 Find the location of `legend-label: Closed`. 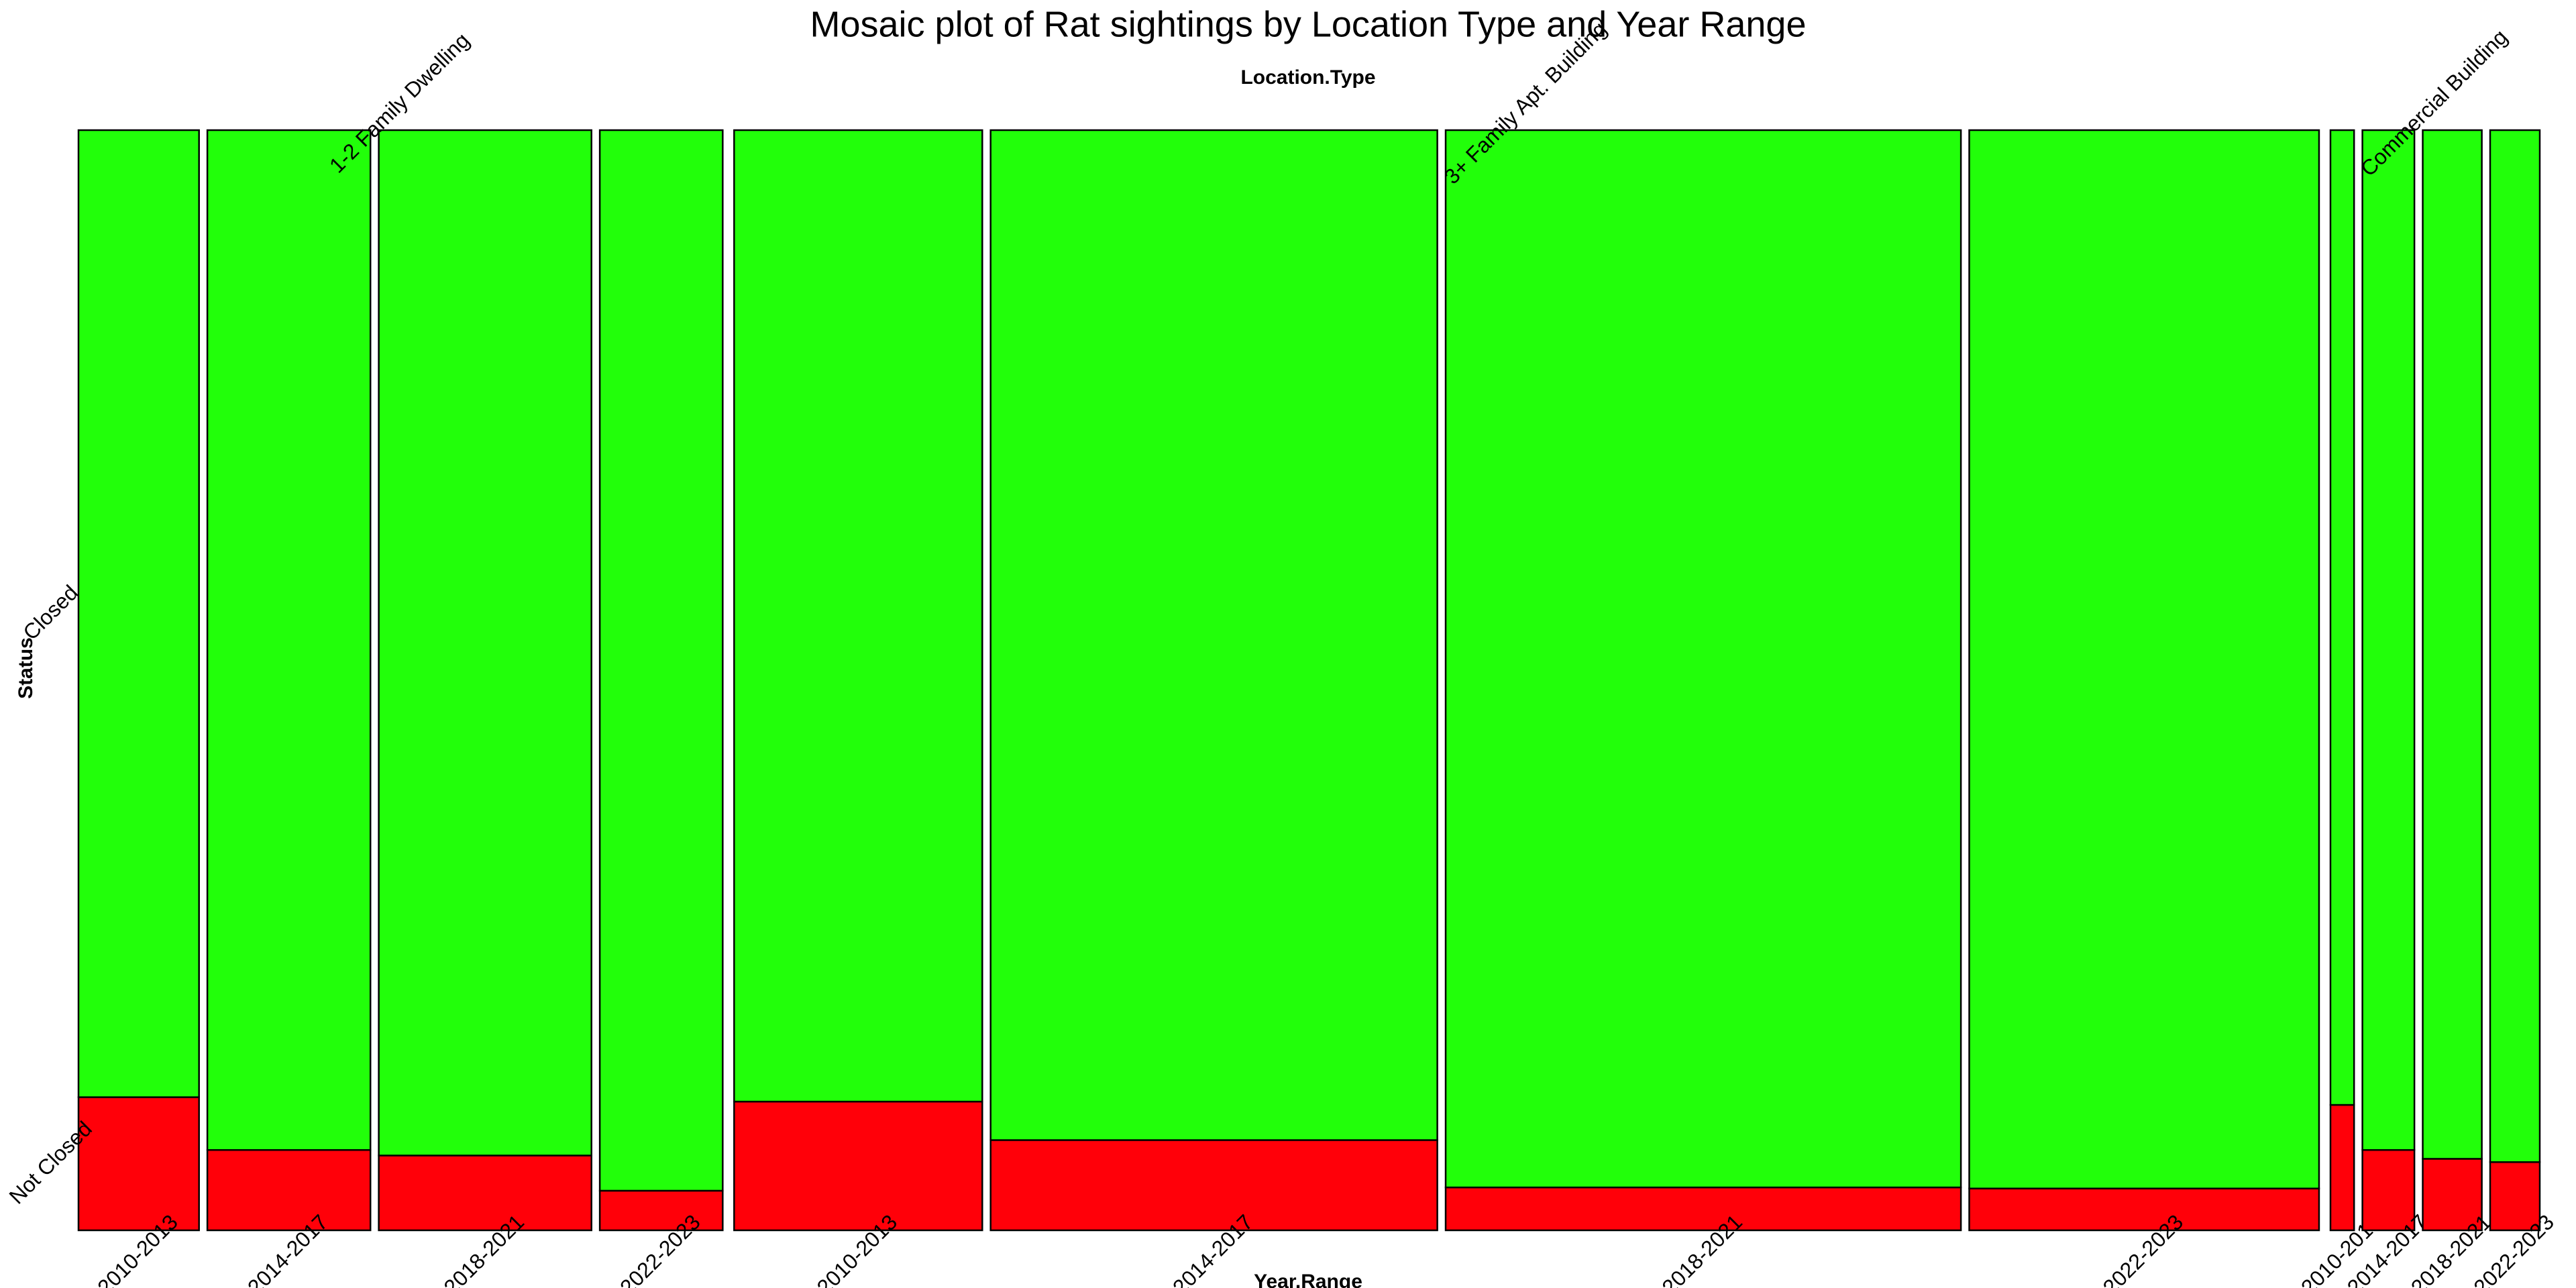

legend-label: Closed is located at coordinates (50, 612).